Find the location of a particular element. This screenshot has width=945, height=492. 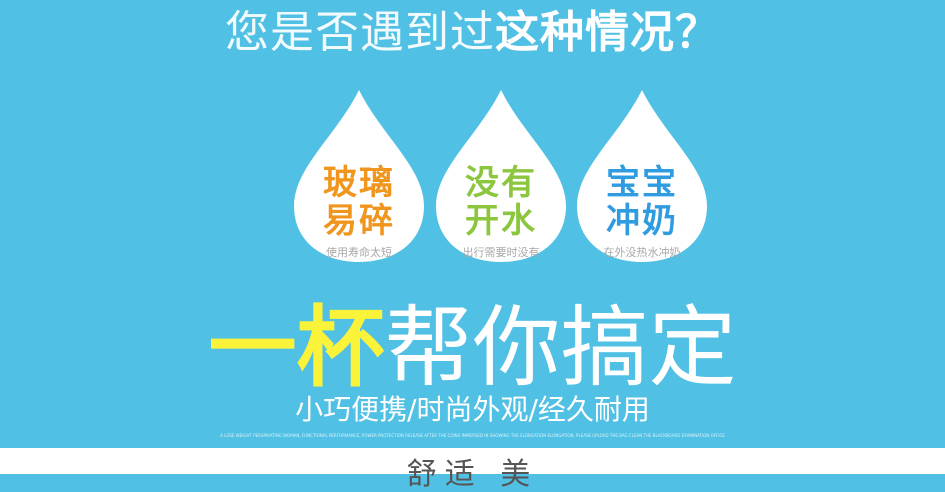

slogan-highlight: 一杯 is located at coordinates (296, 347).